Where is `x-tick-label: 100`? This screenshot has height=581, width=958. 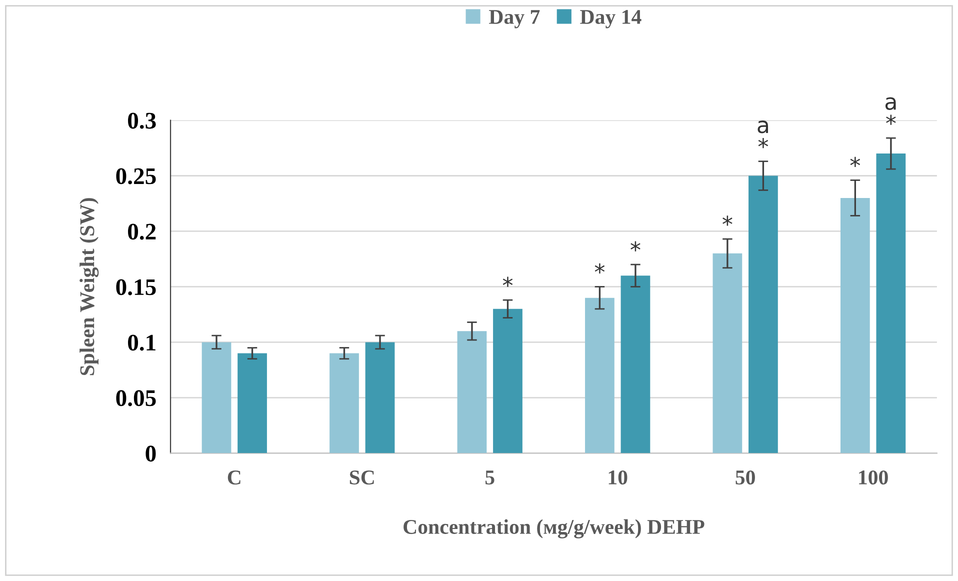
x-tick-label: 100 is located at coordinates (873, 477).